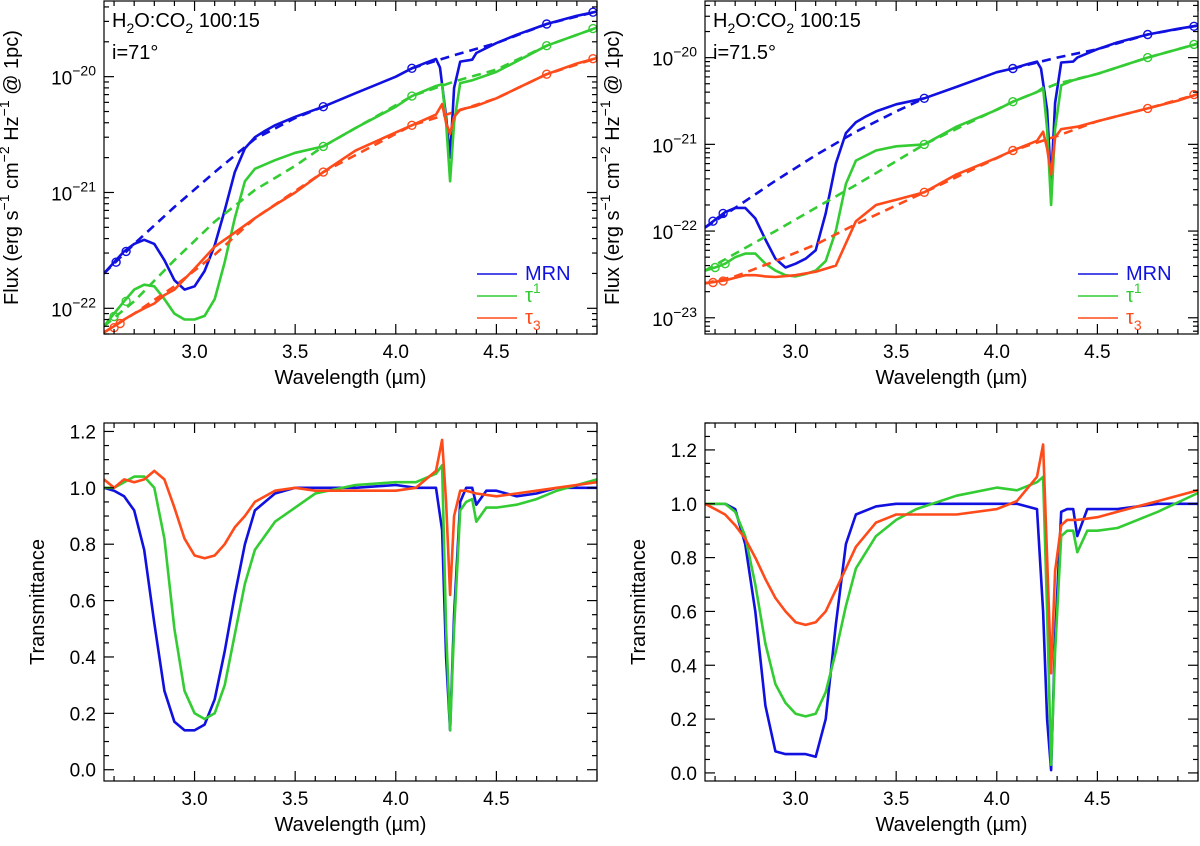 This screenshot has height=846, width=1200. What do you see at coordinates (684, 720) in the screenshot?
I see `y-tick-label: 0.2` at bounding box center [684, 720].